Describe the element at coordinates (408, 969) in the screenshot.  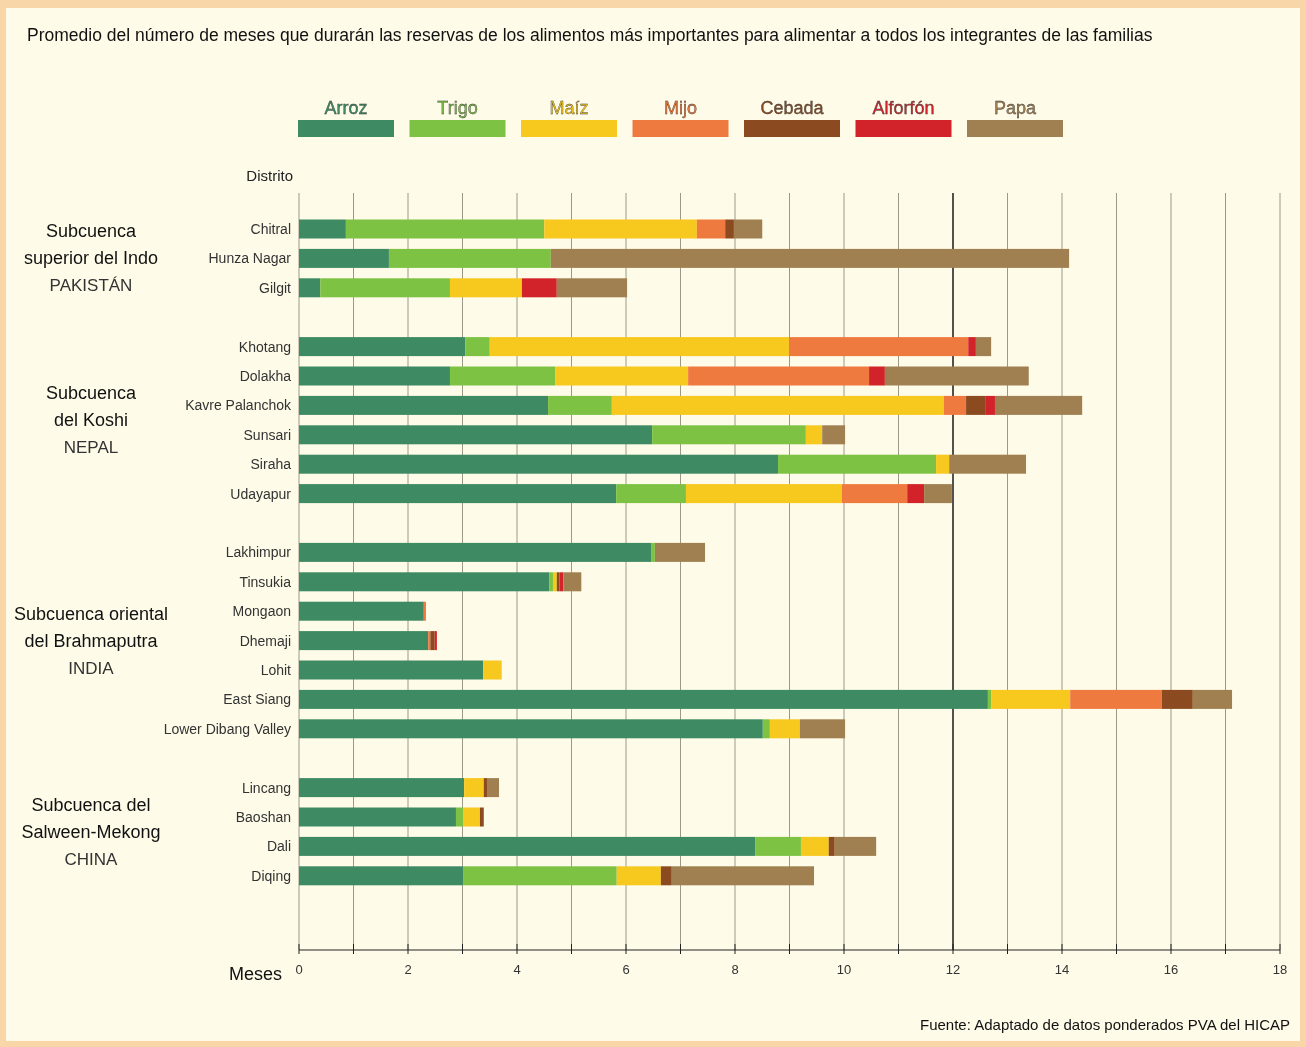
I see `x-tick-label: 2` at that location.